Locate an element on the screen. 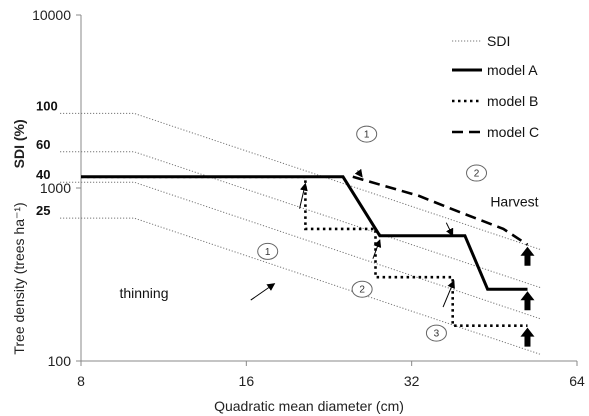 The height and width of the screenshot is (416, 589). circled-number-text: 3 is located at coordinates (437, 334).